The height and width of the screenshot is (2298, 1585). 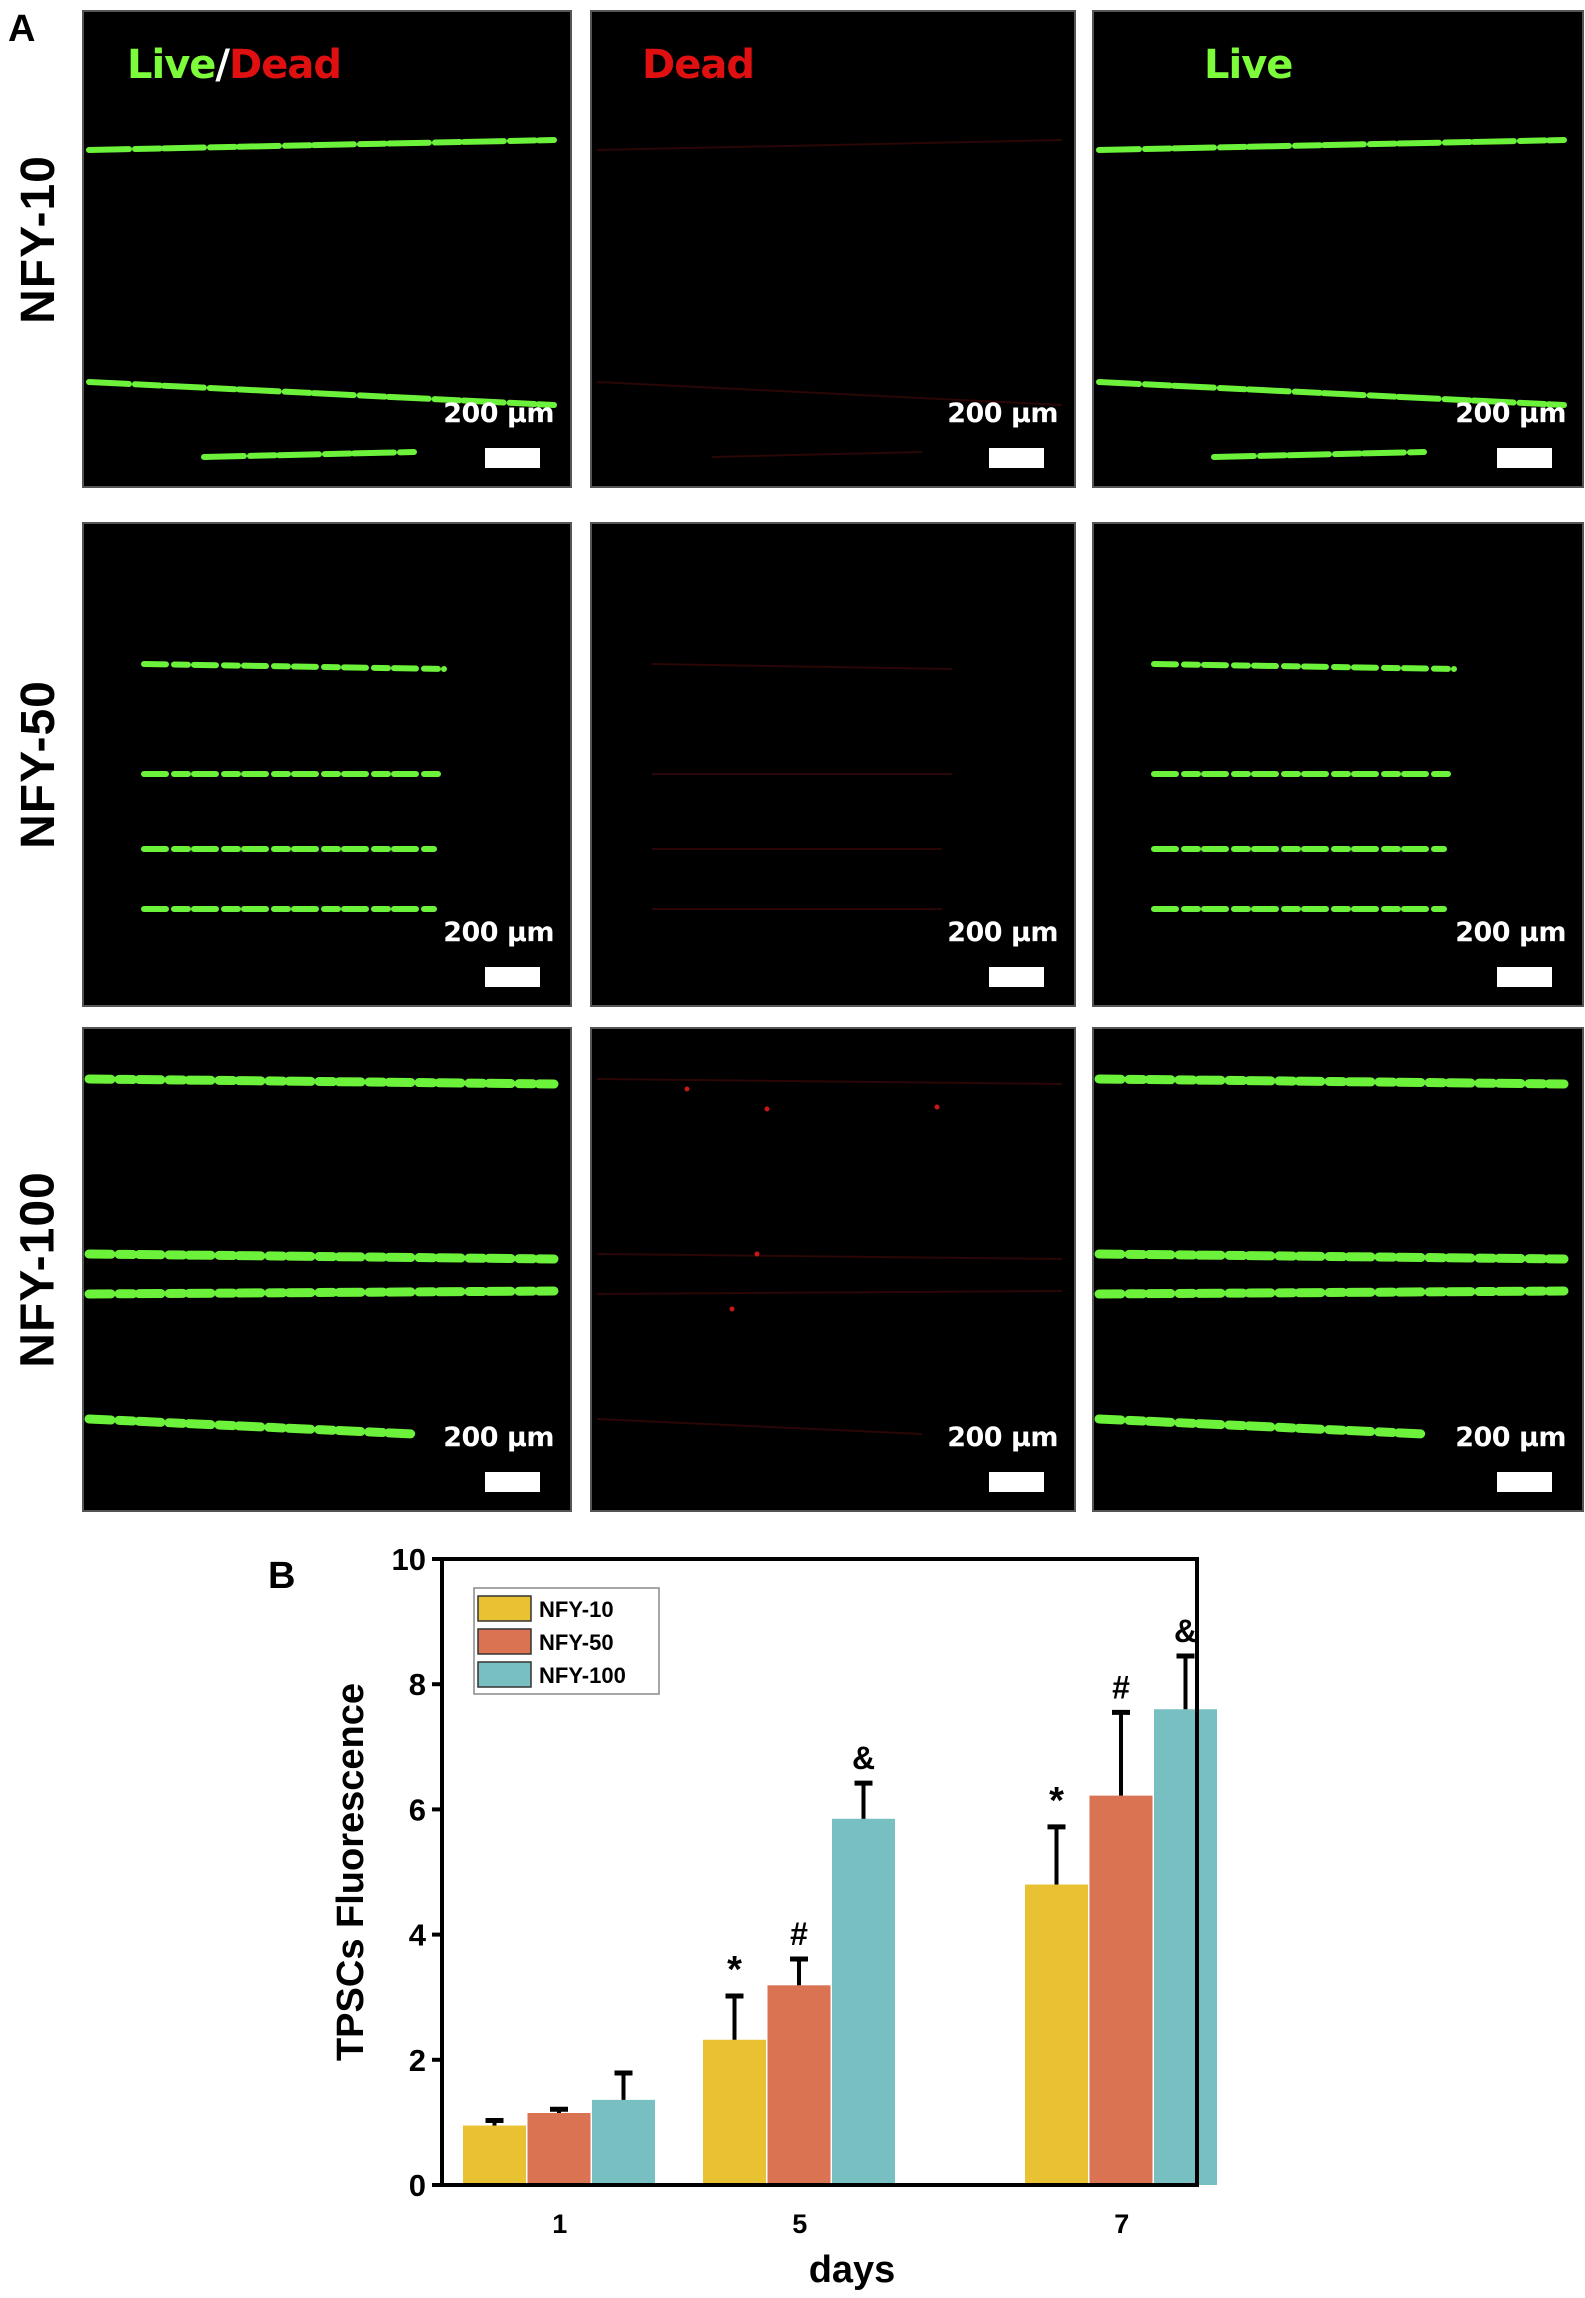 I want to click on micrograph-nfy-10-merged: Live/Dead 200 µm, so click(x=327, y=249).